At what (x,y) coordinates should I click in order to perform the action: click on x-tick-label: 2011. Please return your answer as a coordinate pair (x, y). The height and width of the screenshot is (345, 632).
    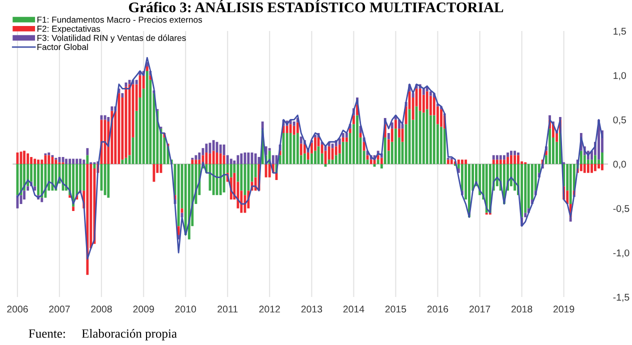
    Looking at the image, I should click on (228, 309).